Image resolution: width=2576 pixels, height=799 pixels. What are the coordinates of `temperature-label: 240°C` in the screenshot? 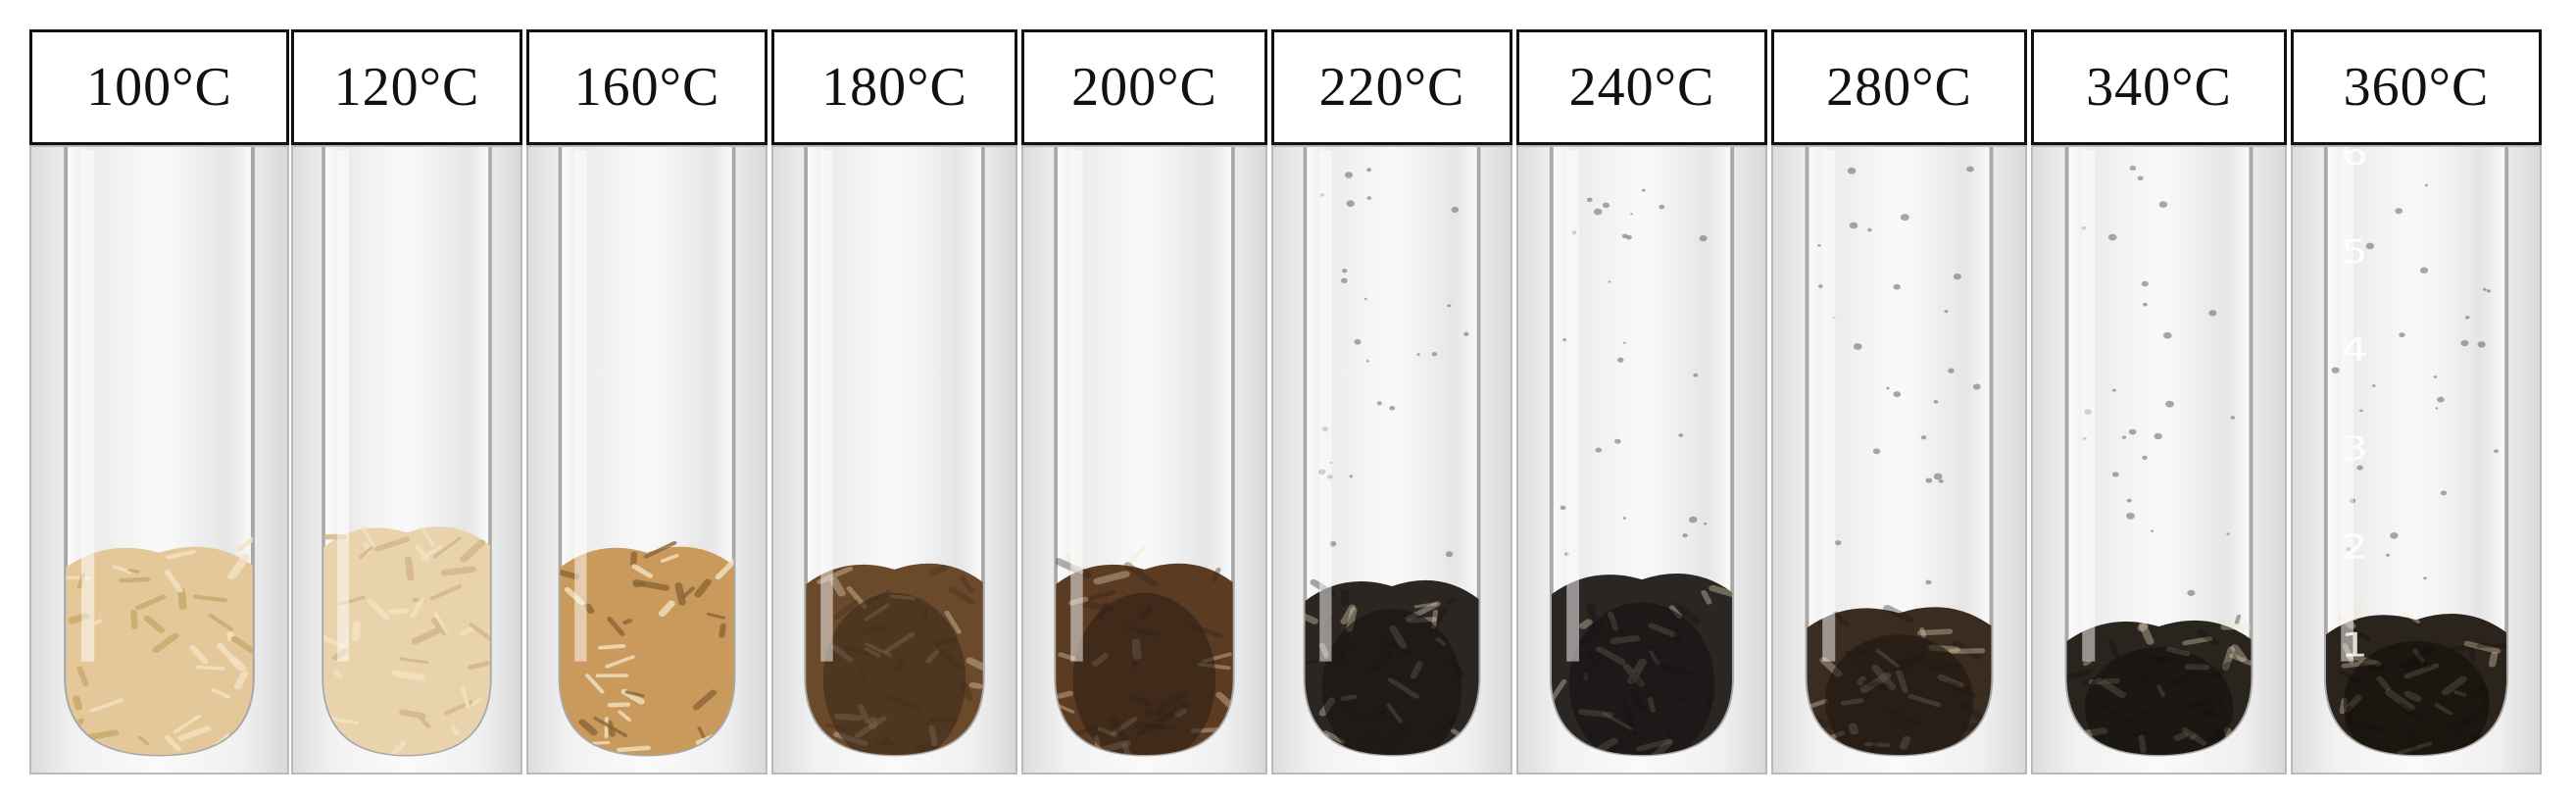 It's located at (1641, 87).